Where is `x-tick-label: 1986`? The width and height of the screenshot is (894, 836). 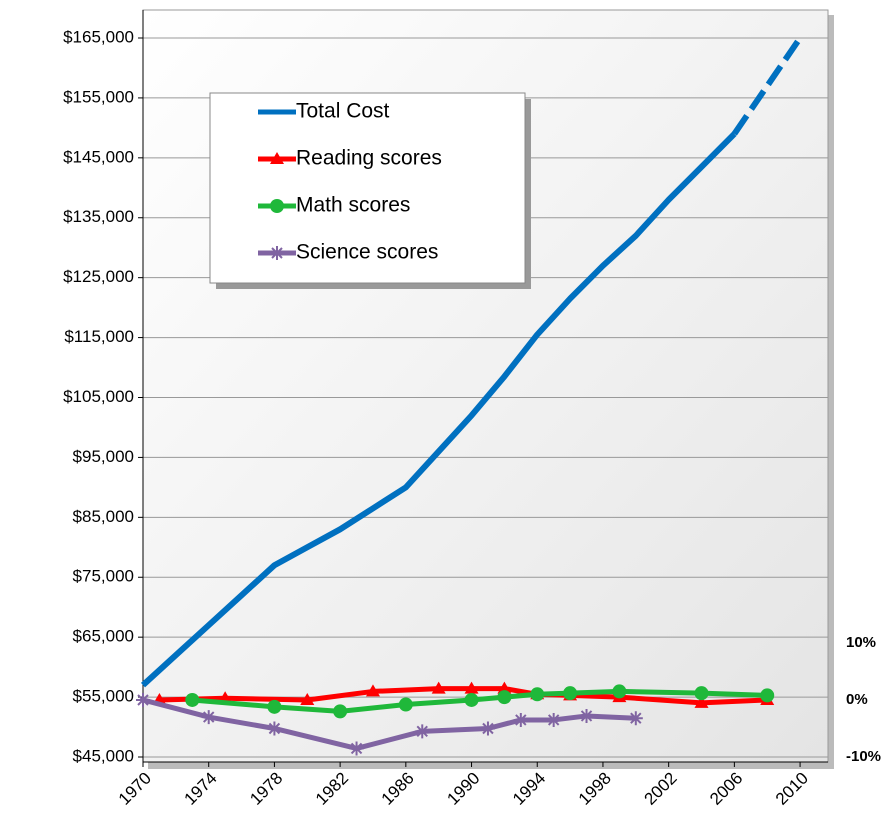
x-tick-label: 1986 is located at coordinates (398, 789).